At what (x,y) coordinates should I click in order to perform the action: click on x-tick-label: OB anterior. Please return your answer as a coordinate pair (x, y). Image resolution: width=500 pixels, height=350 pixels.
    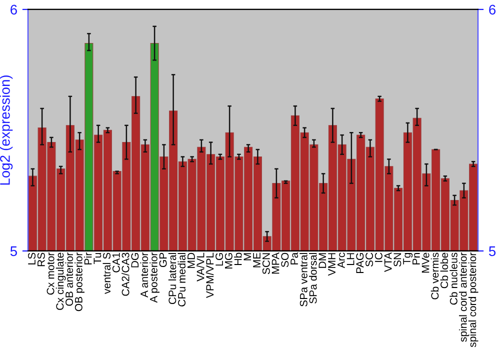
    Looking at the image, I should click on (69, 279).